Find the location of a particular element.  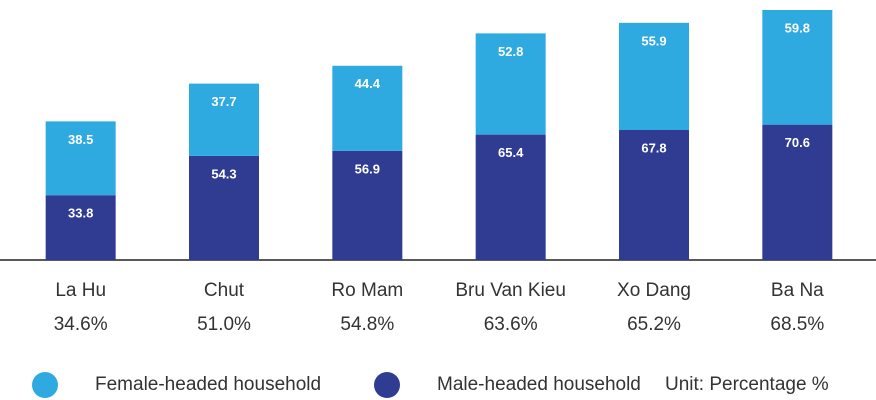

total-label: 65.2% is located at coordinates (654, 324).